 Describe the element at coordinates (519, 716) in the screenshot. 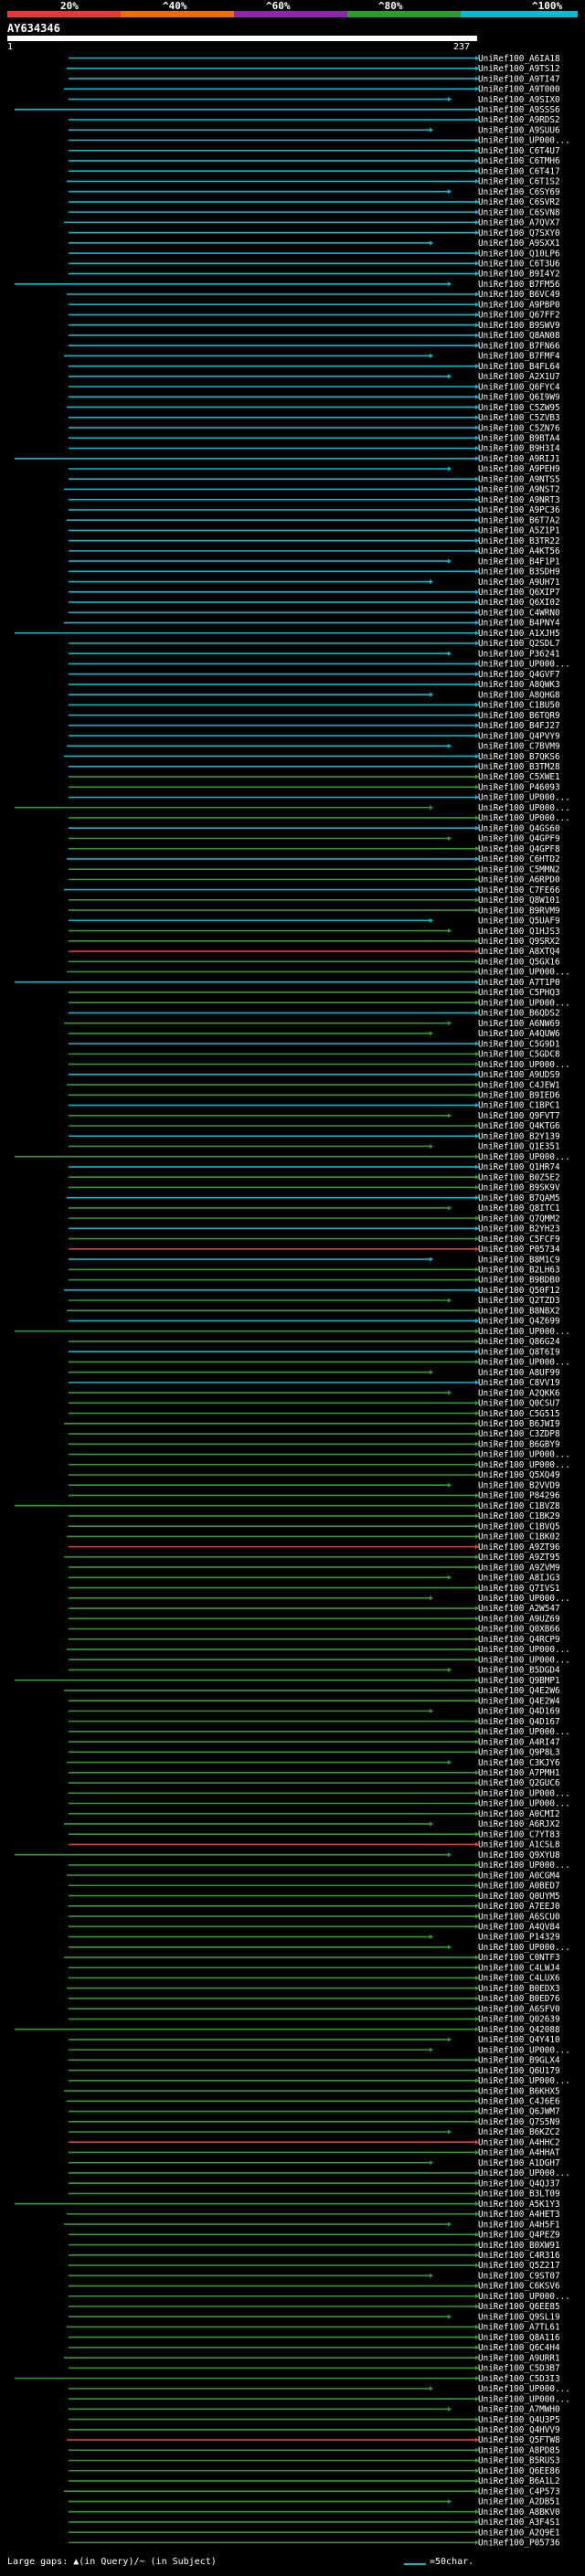

I see `hit-label: UniRef100_B6TQR9` at that location.